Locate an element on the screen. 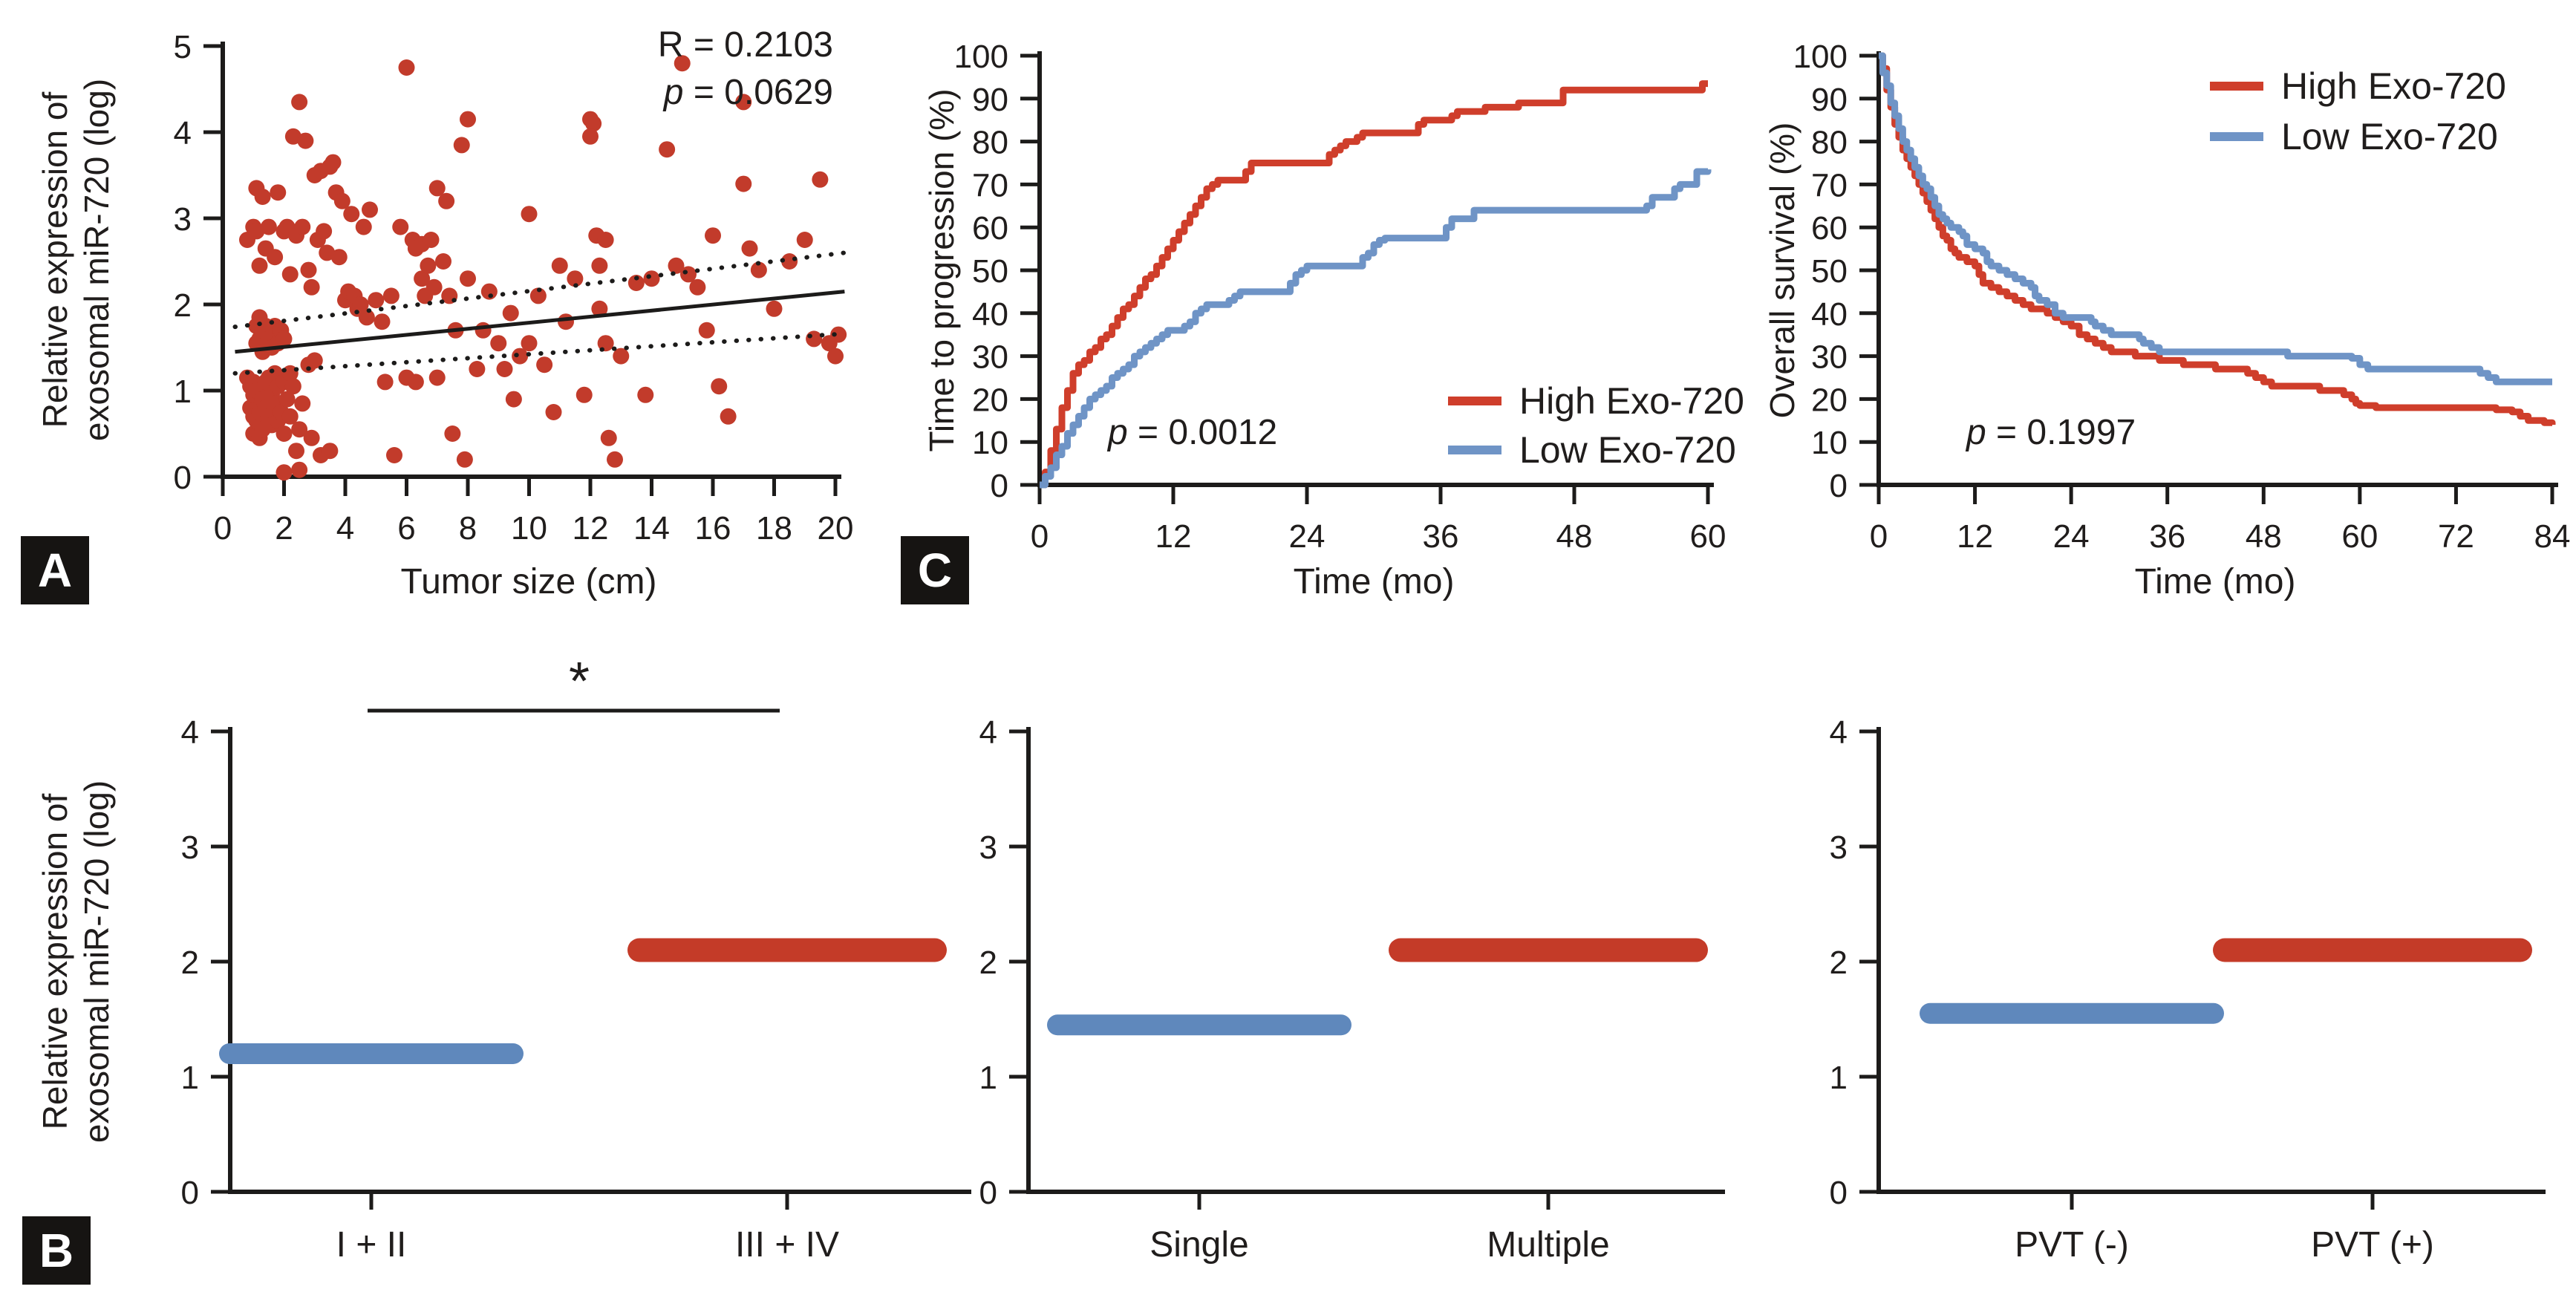 This screenshot has width=2576, height=1298. x-tick-label: 4 is located at coordinates (345, 528).